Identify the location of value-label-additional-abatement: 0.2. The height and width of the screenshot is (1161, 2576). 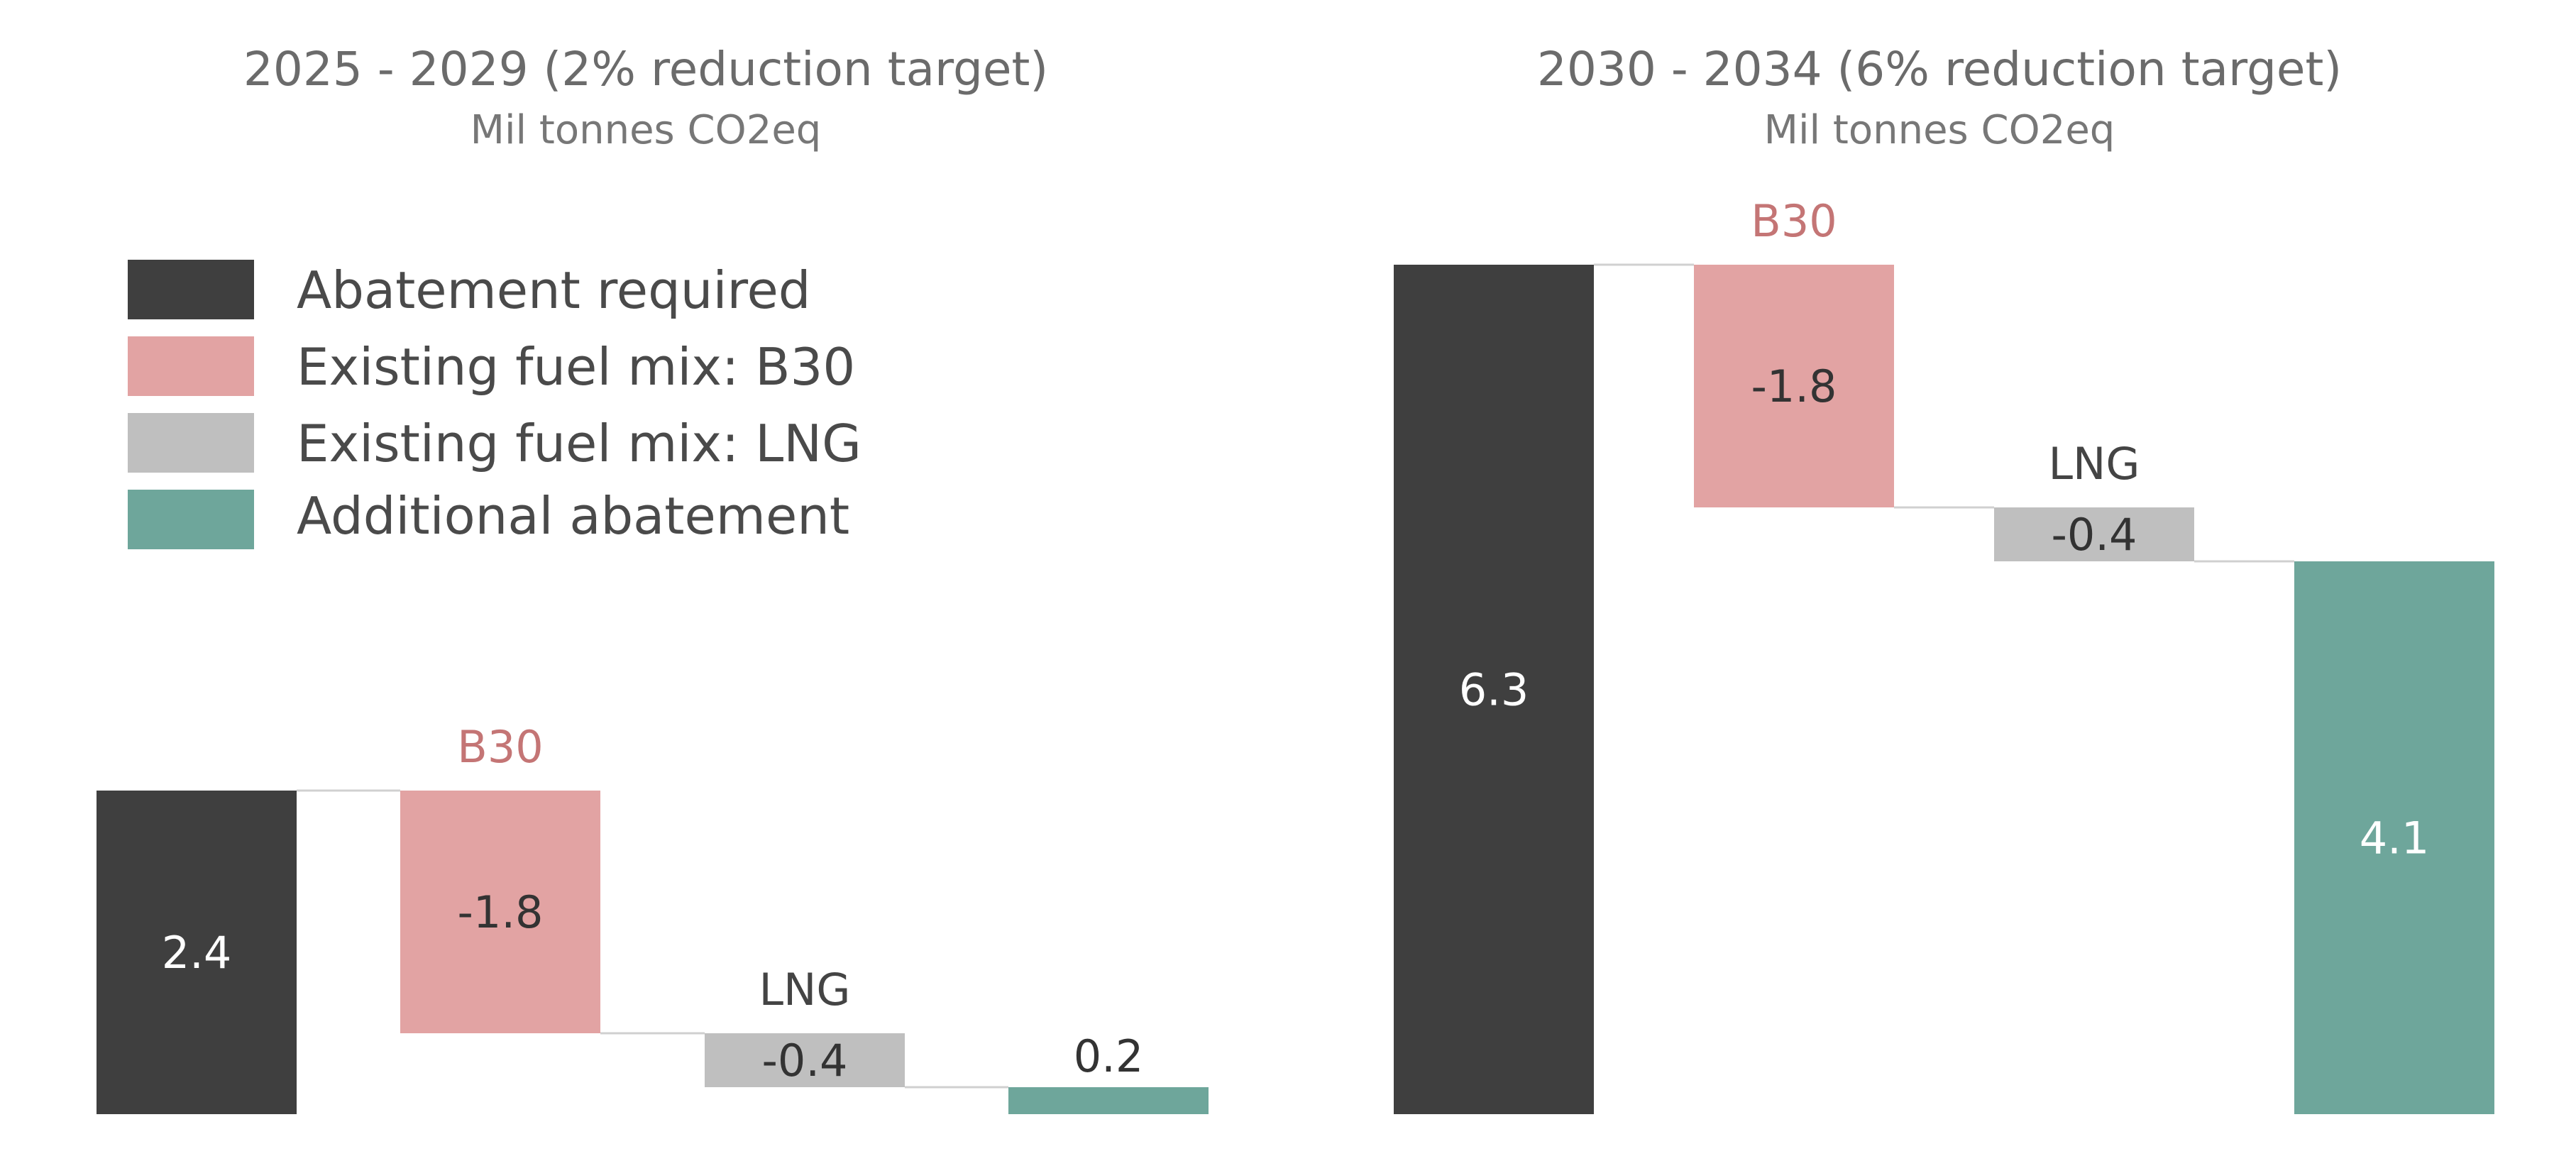
(1109, 1056).